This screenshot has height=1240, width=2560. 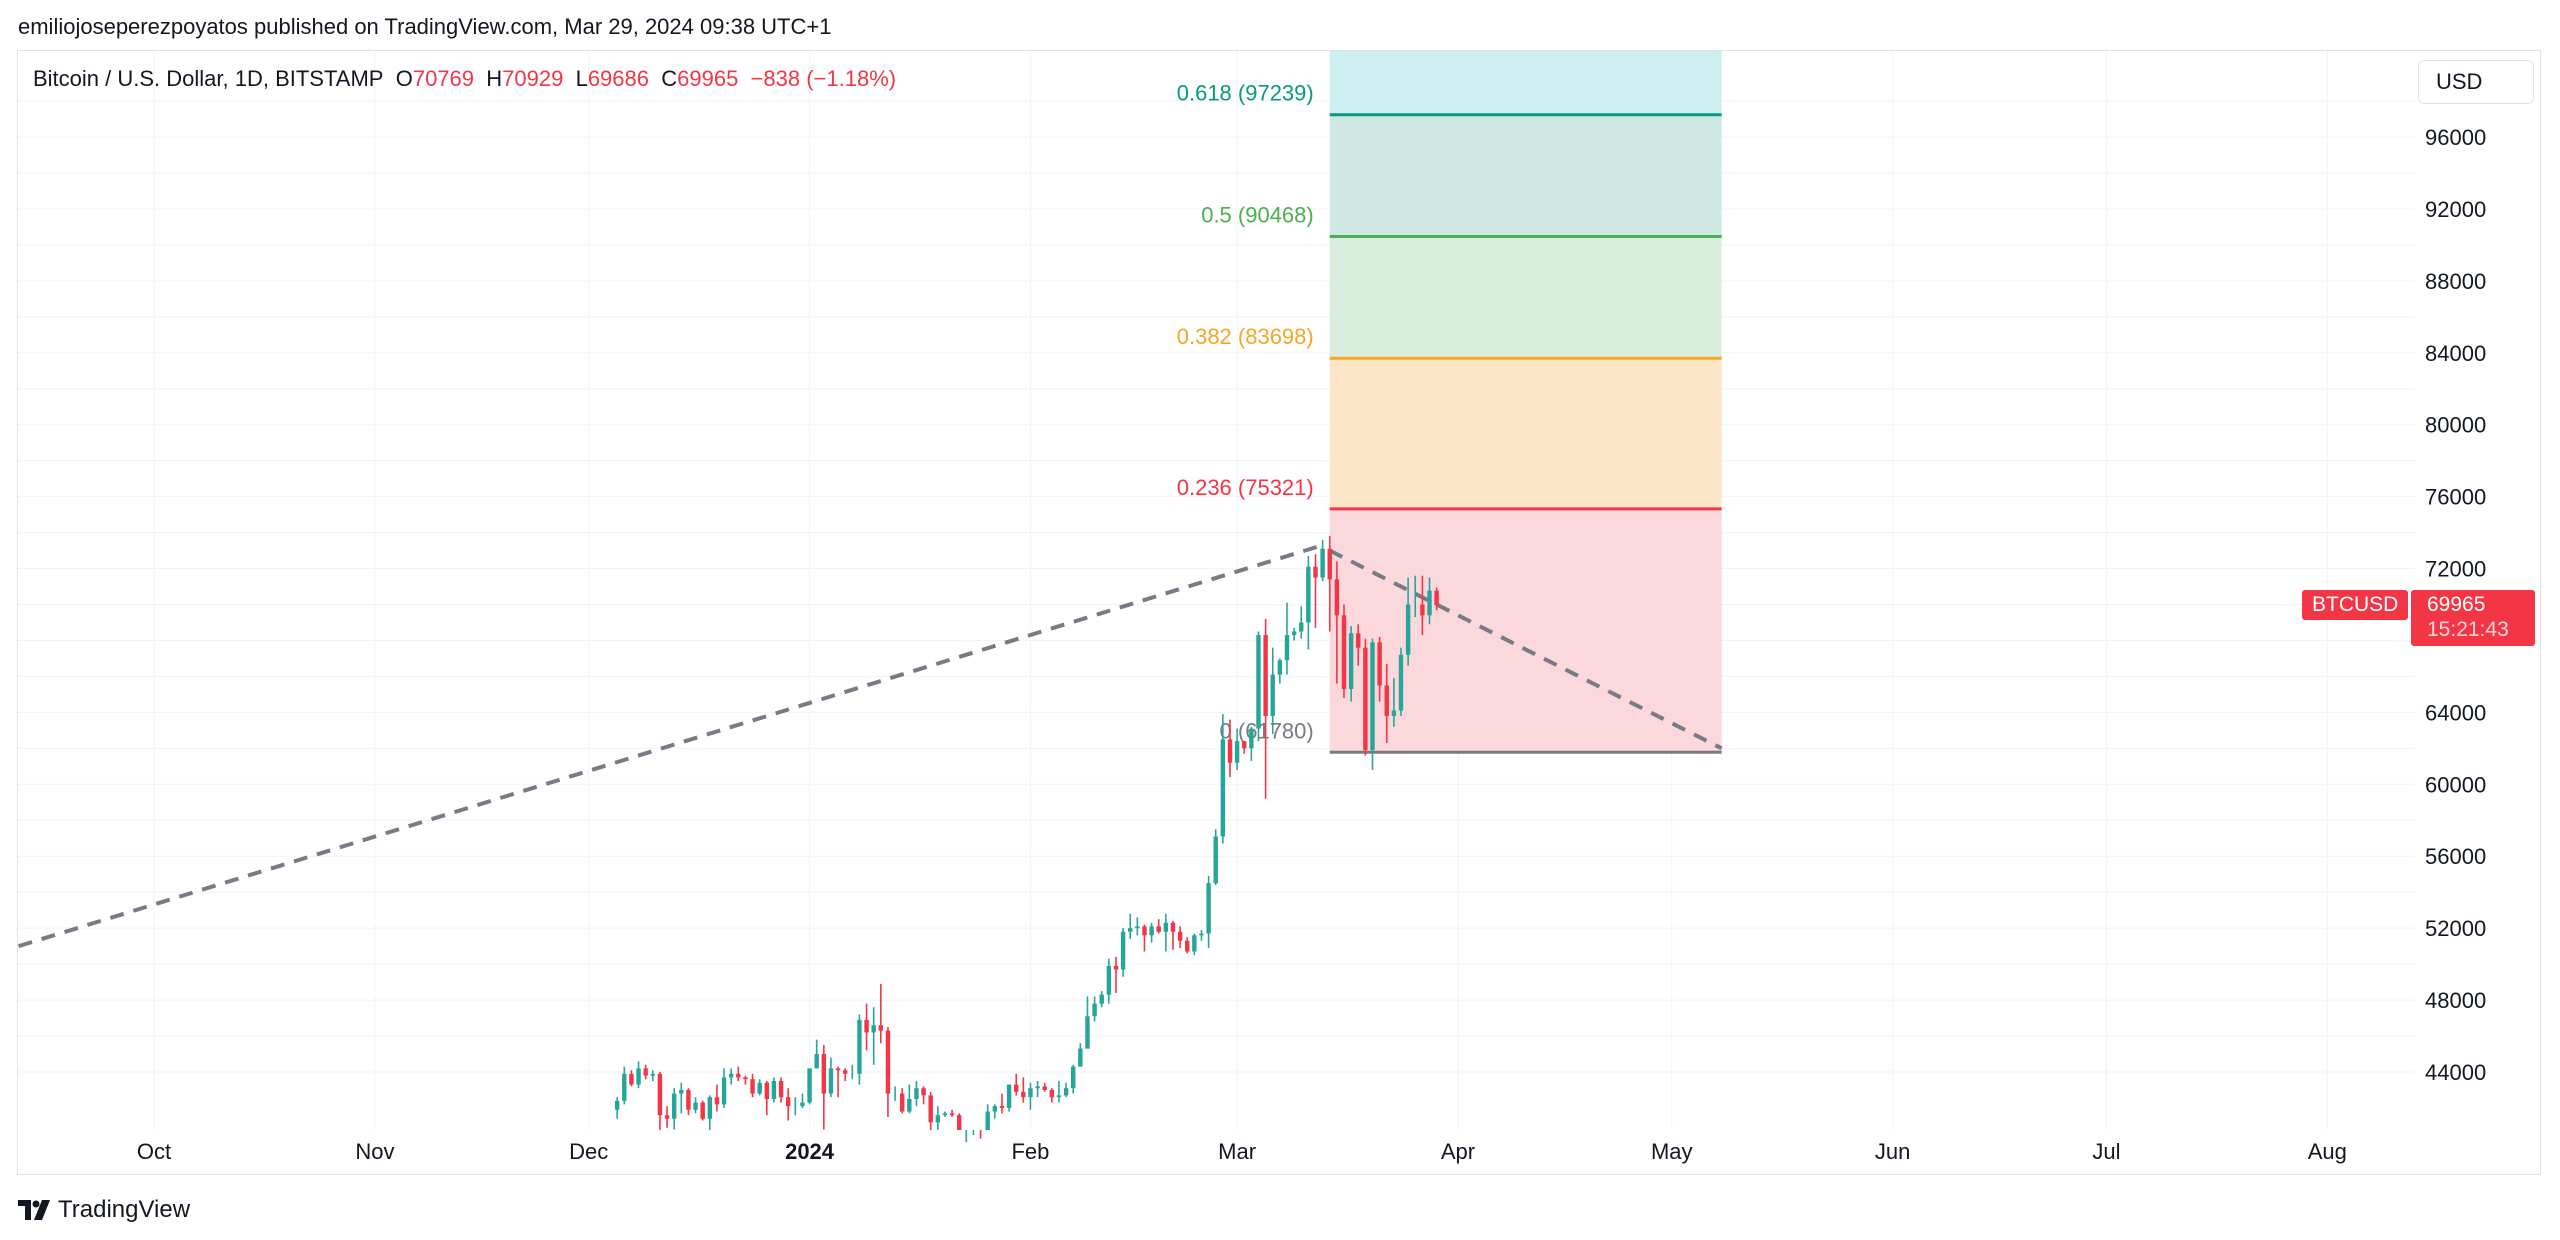 I want to click on price-tick-label: 44000, so click(x=2455, y=1072).